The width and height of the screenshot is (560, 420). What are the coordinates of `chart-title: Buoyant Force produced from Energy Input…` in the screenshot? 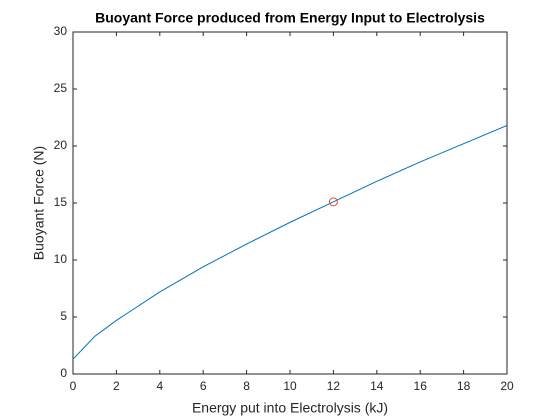 It's located at (290, 18).